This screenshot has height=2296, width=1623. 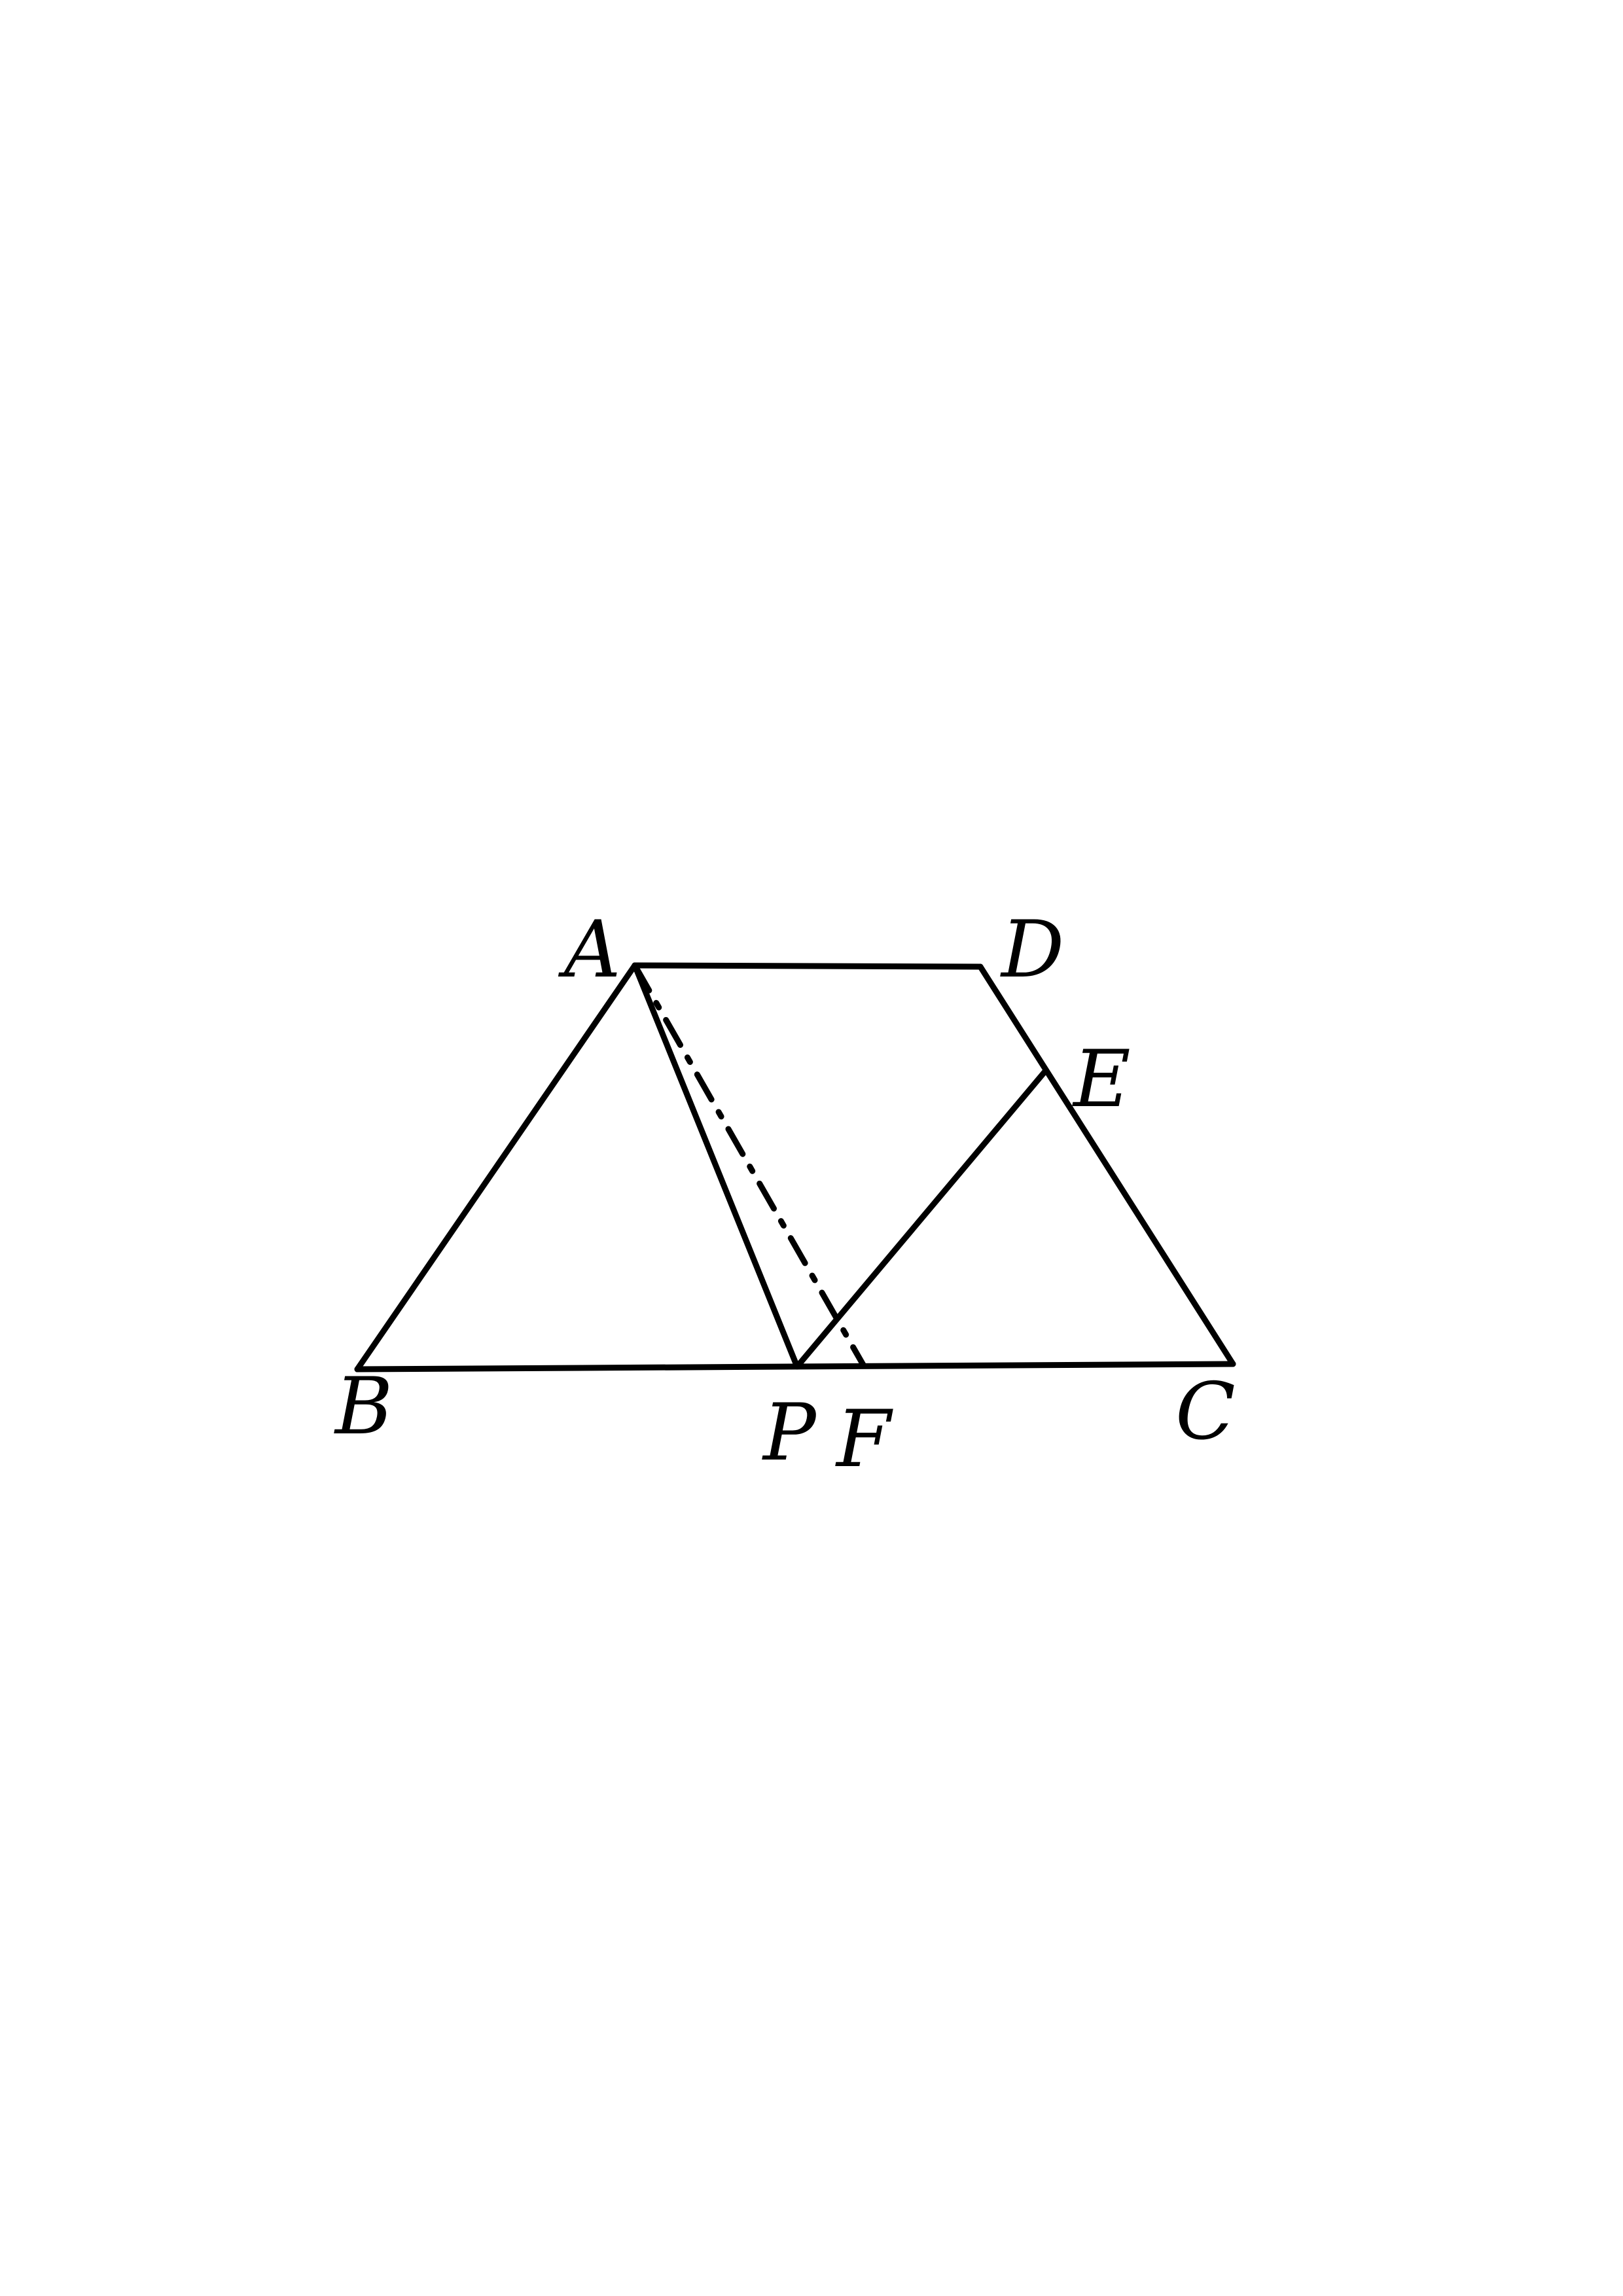 What do you see at coordinates (363, 1407) in the screenshot?
I see `point-label-B: B` at bounding box center [363, 1407].